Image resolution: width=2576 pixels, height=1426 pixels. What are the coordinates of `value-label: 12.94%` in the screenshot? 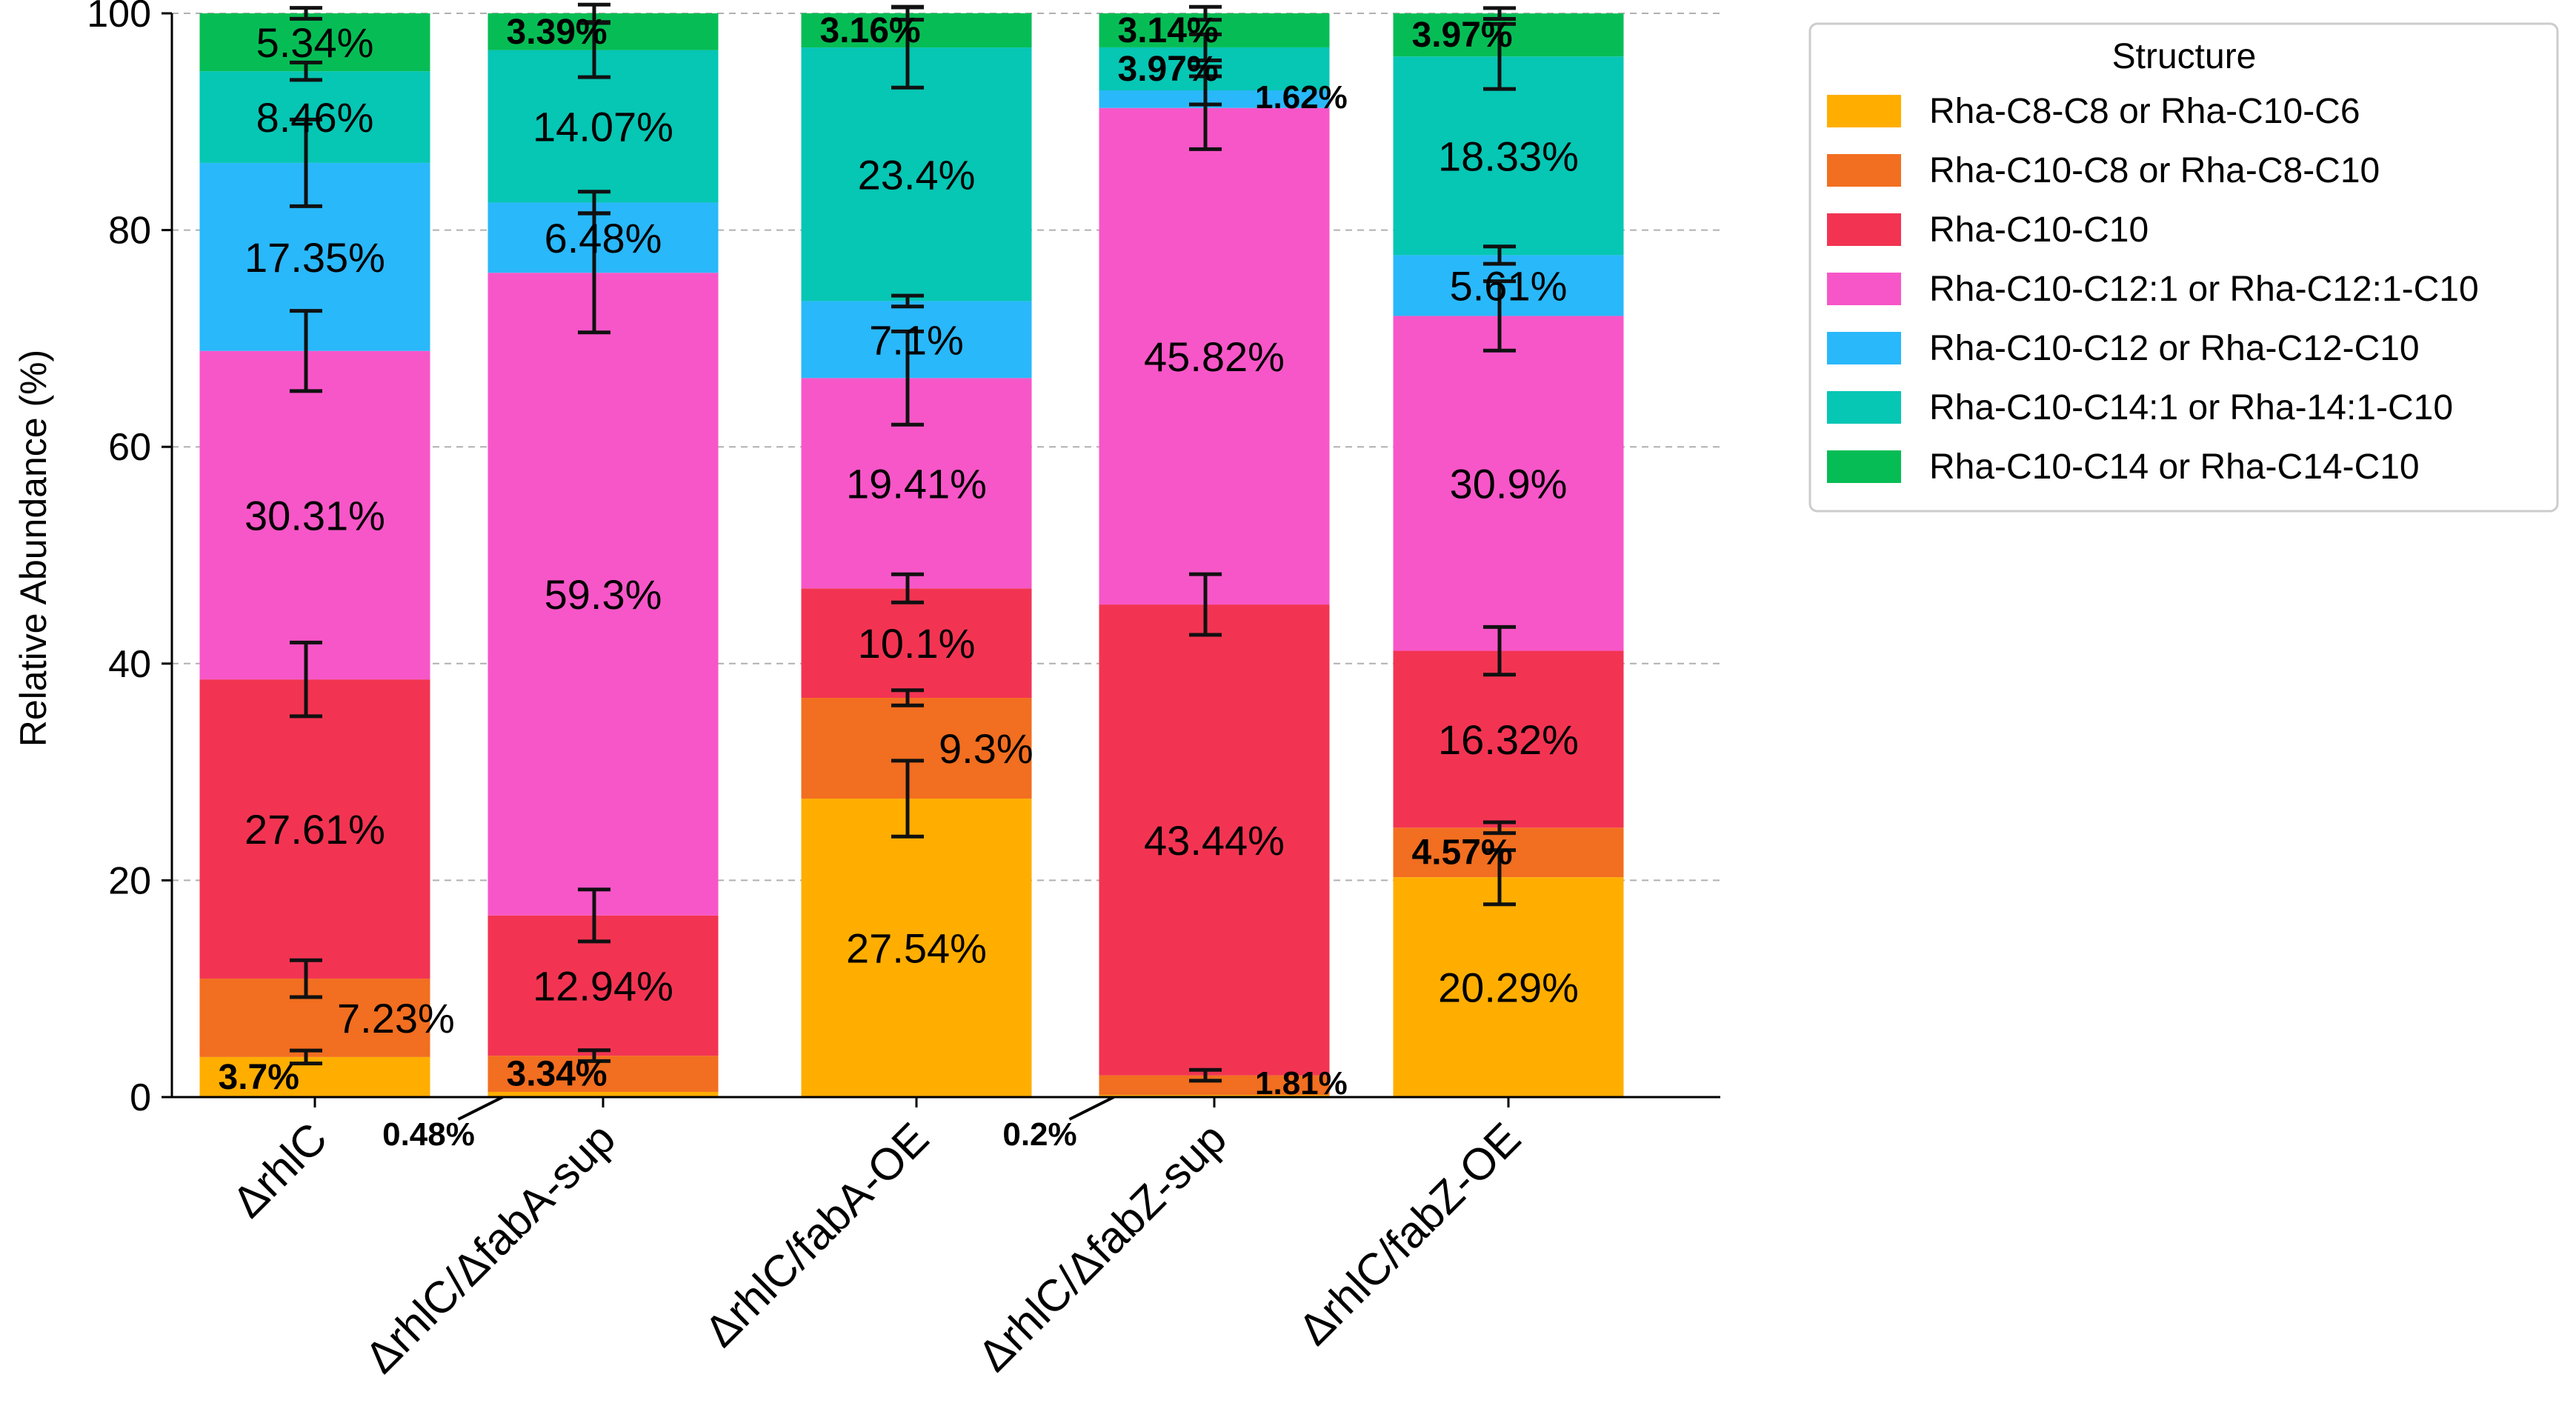 It's located at (603, 985).